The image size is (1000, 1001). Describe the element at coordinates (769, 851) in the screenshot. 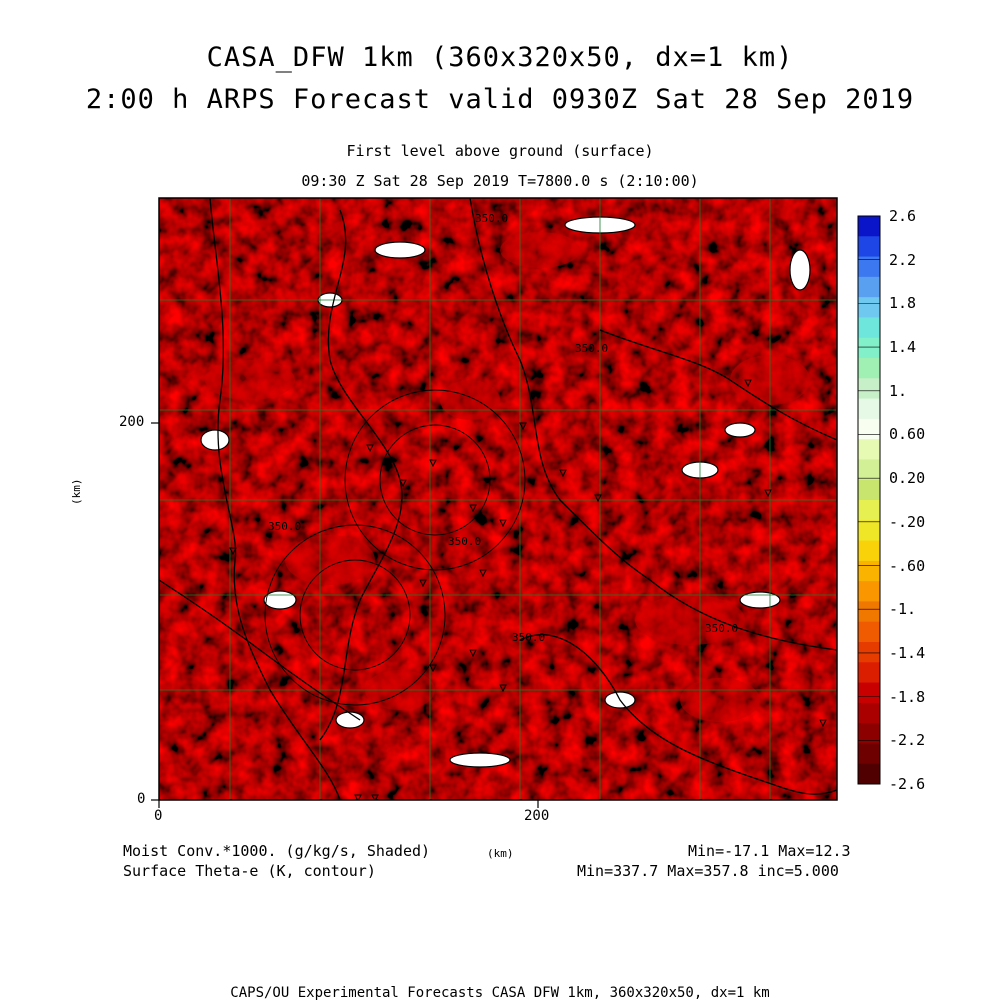

I see `shaded-min-max: Min=-17.1 Max=12.3` at that location.